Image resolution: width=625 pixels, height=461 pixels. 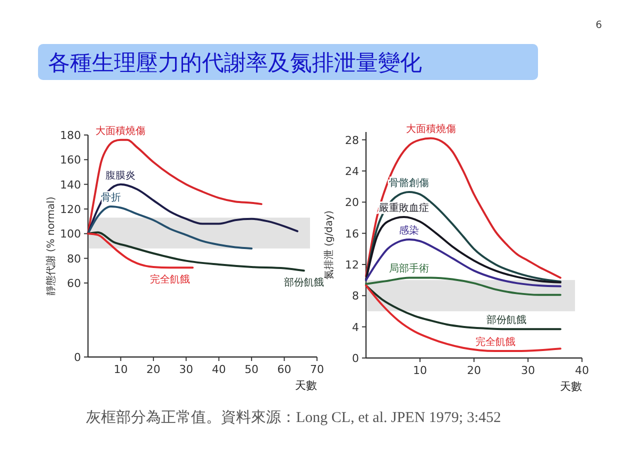 I want to click on y-tick-label: 28, so click(x=352, y=140).